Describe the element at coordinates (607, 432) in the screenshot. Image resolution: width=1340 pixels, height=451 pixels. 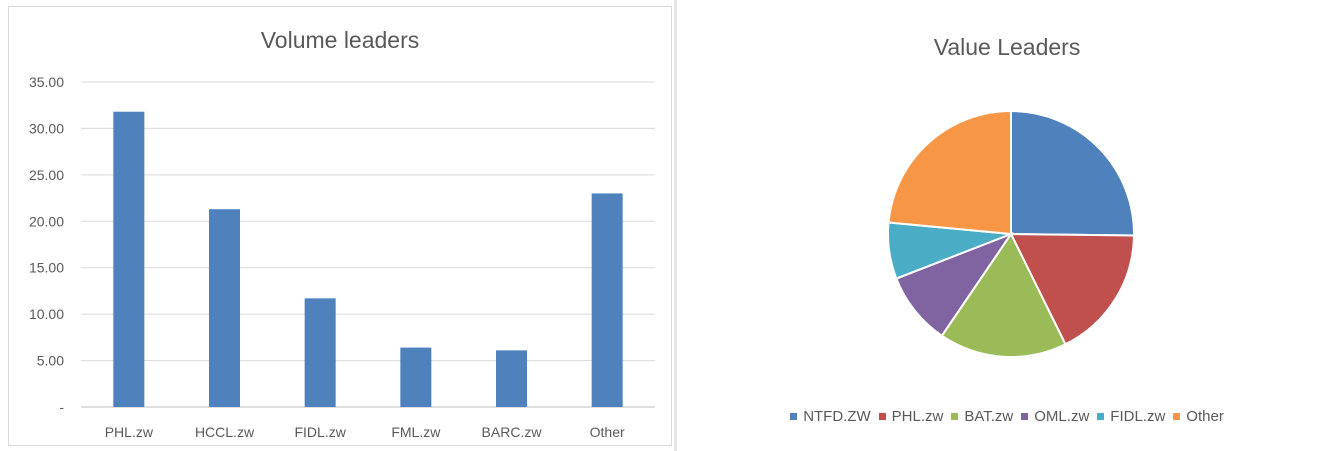
I see `x-tick-label: Other` at that location.